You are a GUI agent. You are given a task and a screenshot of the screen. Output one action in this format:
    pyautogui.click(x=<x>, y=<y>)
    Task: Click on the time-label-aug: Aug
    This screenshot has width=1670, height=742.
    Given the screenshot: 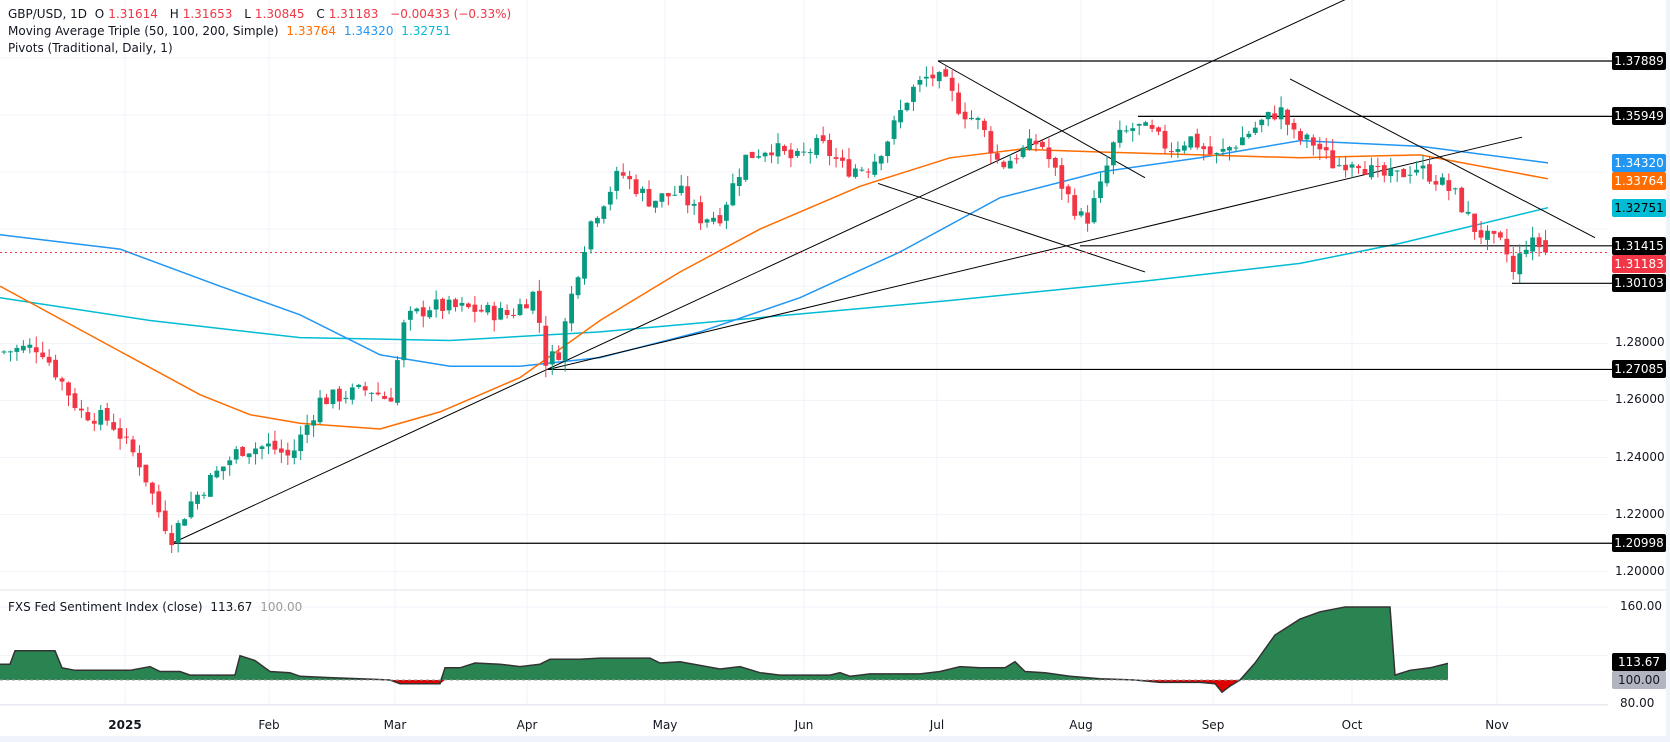 What is the action you would take?
    pyautogui.click(x=1081, y=725)
    